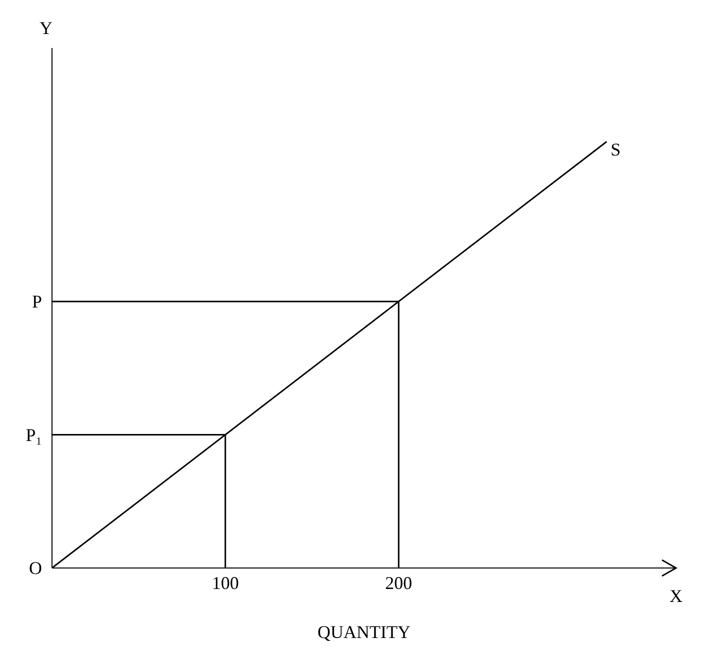  What do you see at coordinates (46, 28) in the screenshot?
I see `text: Y` at bounding box center [46, 28].